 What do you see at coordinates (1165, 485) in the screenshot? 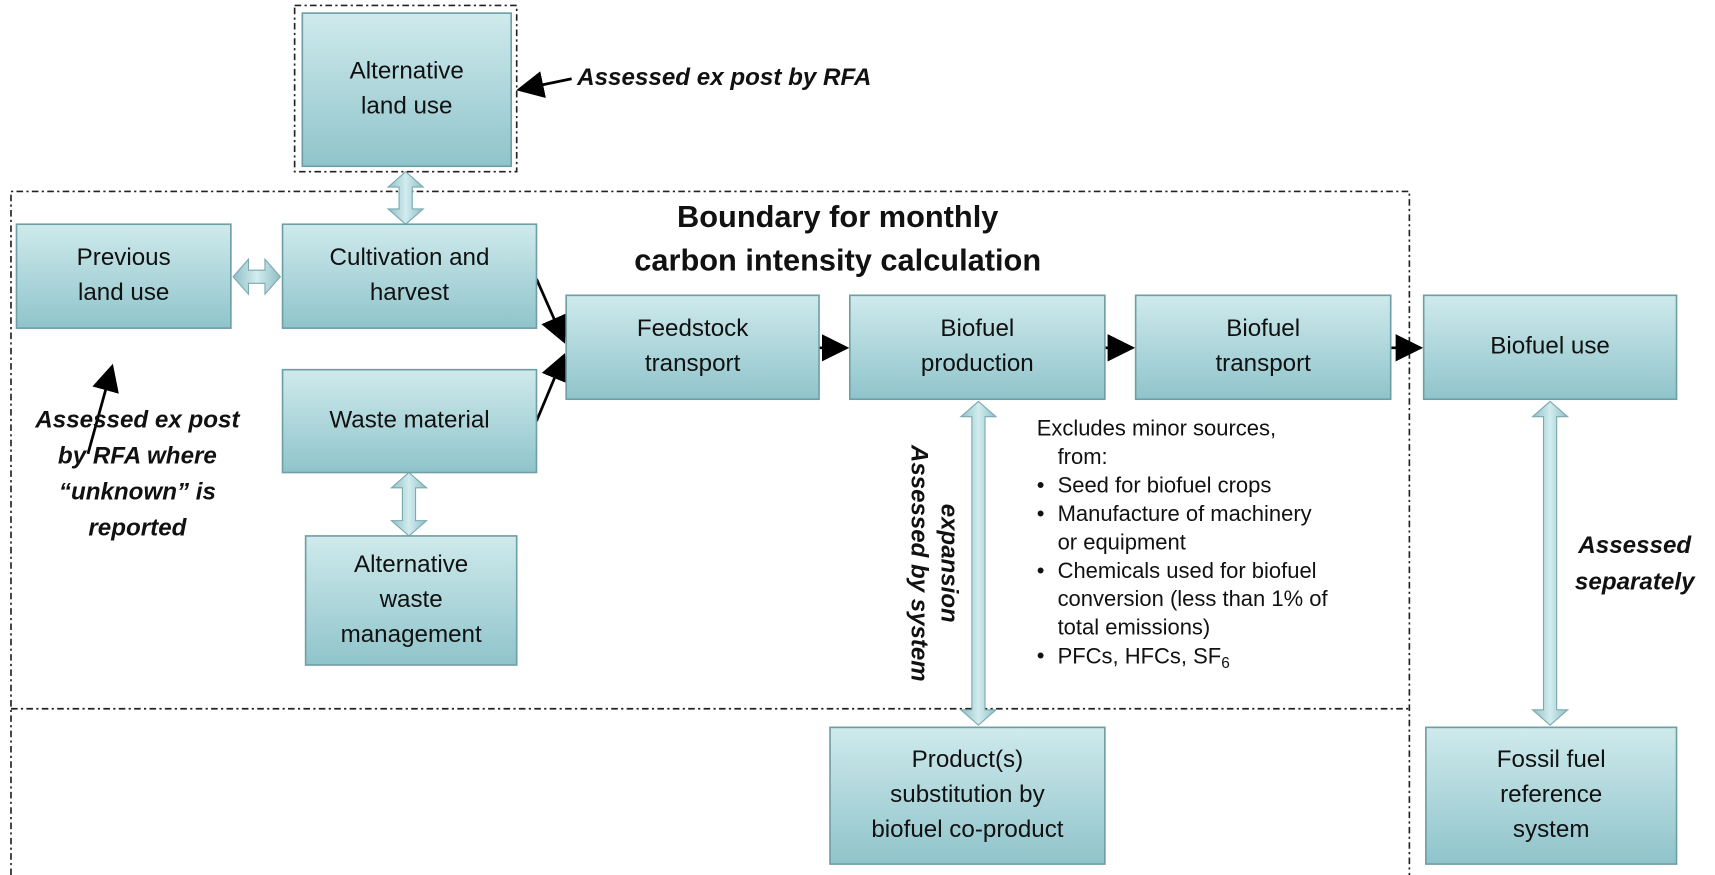
I see `bullet-text: Seed for biofuel crops` at bounding box center [1165, 485].